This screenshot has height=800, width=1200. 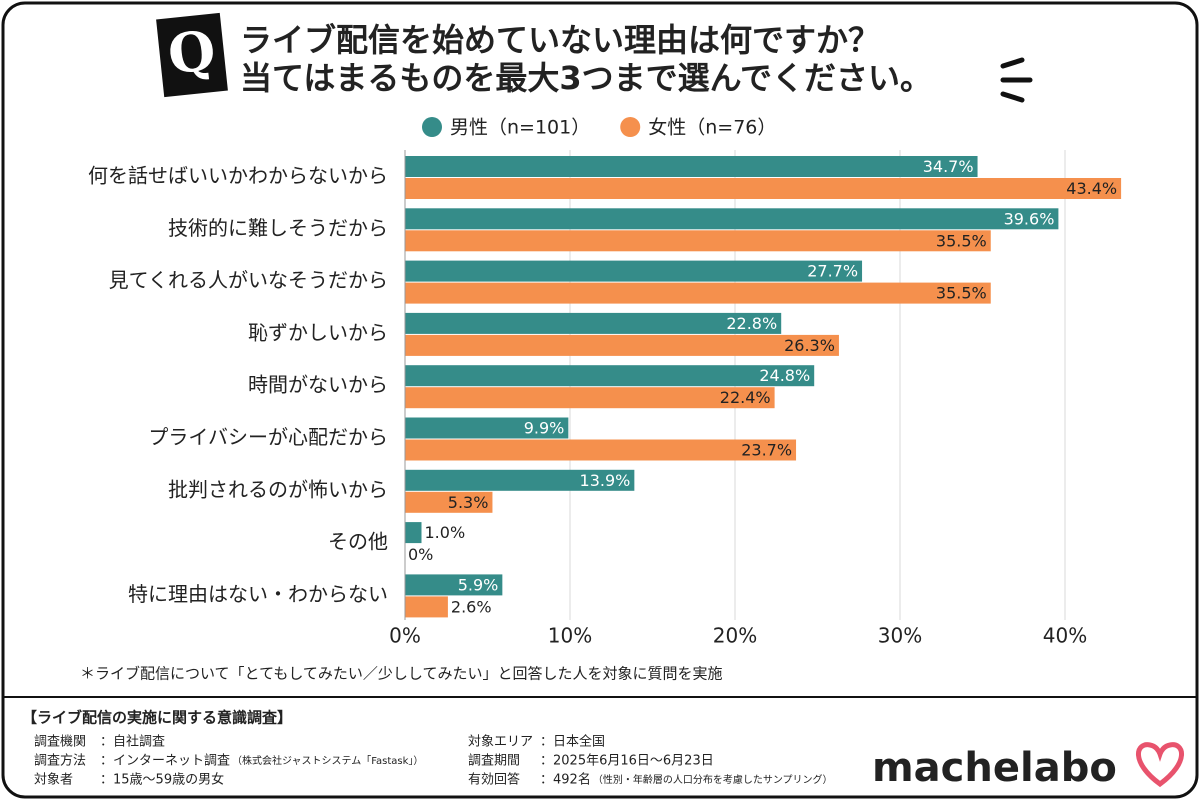 What do you see at coordinates (713, 779) in the screenshot?
I see `survey-note: （性別・年齢層の人口分布を考慮したサンプリング）` at bounding box center [713, 779].